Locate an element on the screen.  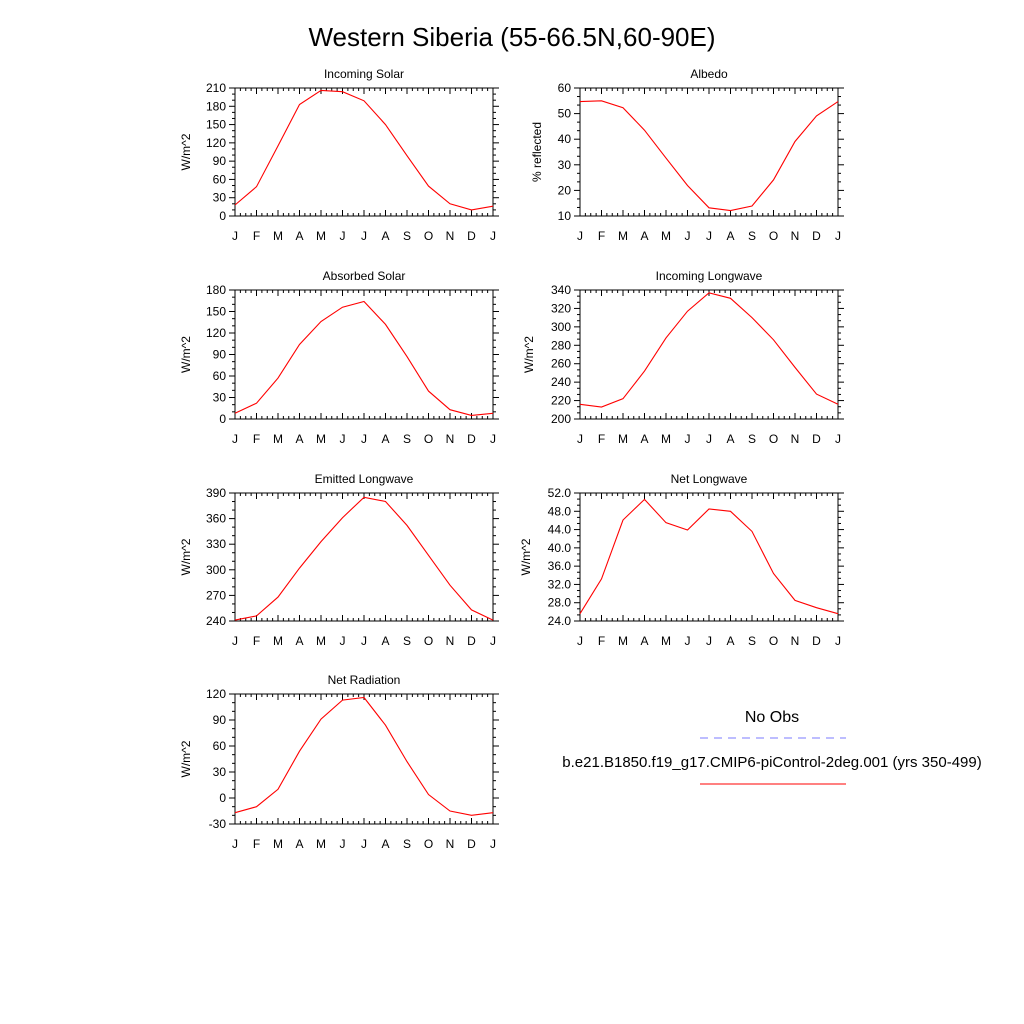
panel-title: Incoming Longwave is located at coordinates (709, 276).